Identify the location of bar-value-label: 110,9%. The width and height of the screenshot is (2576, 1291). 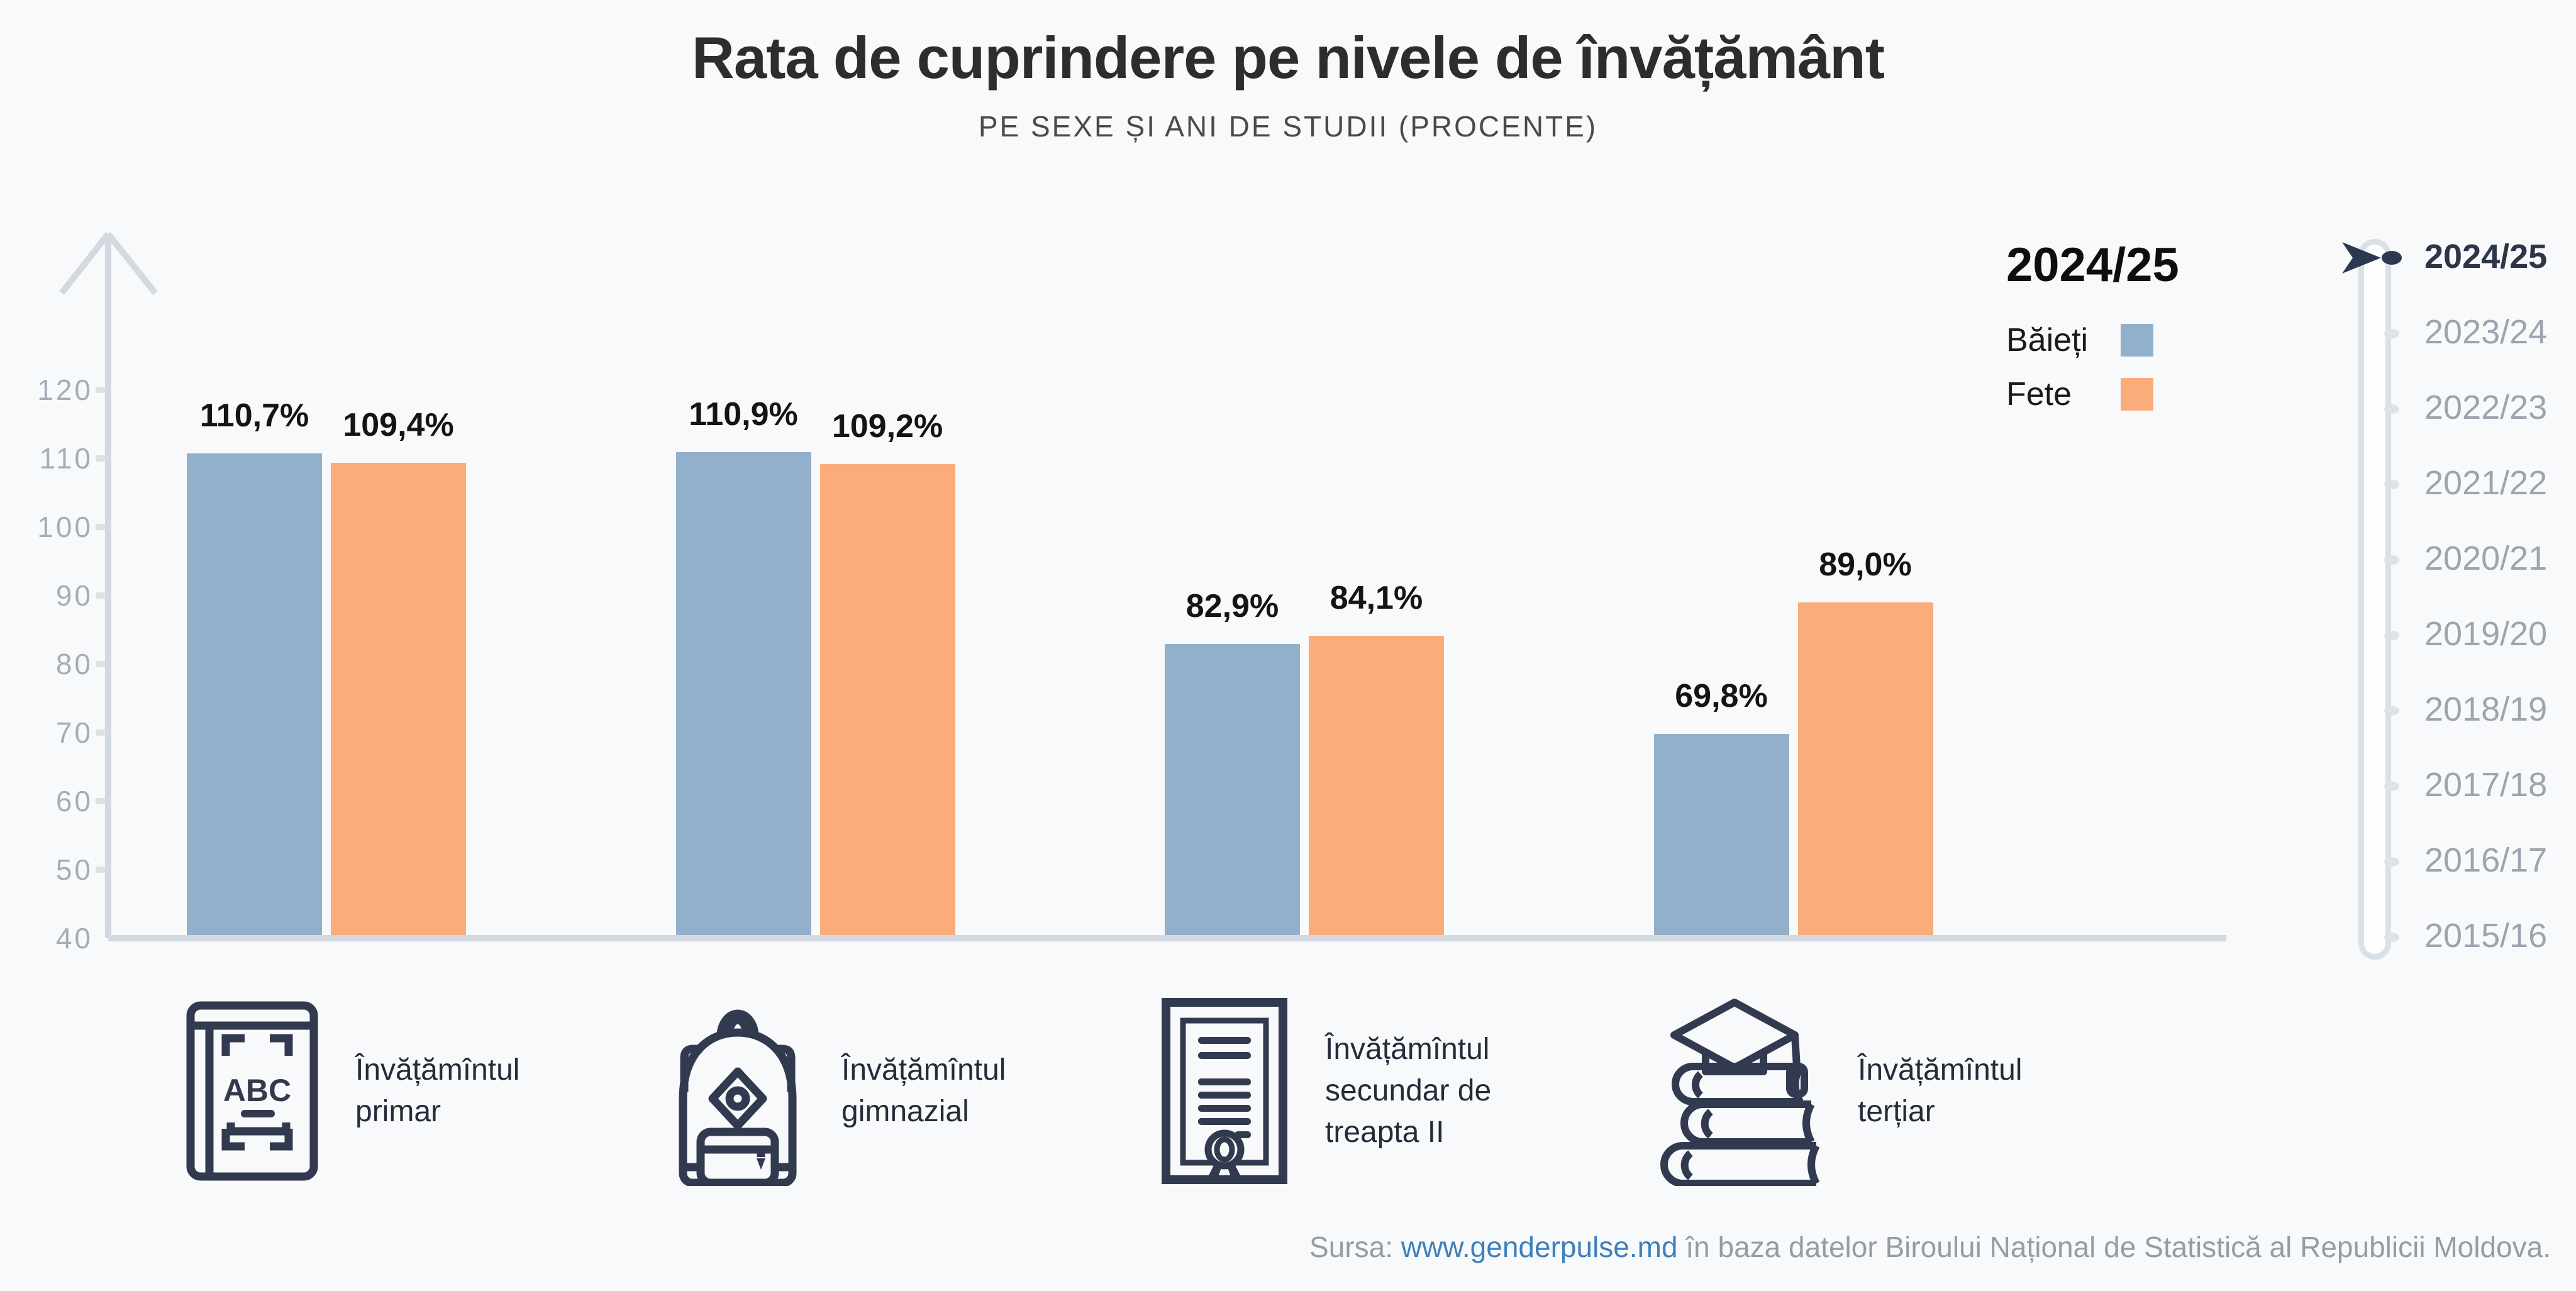
(743, 414).